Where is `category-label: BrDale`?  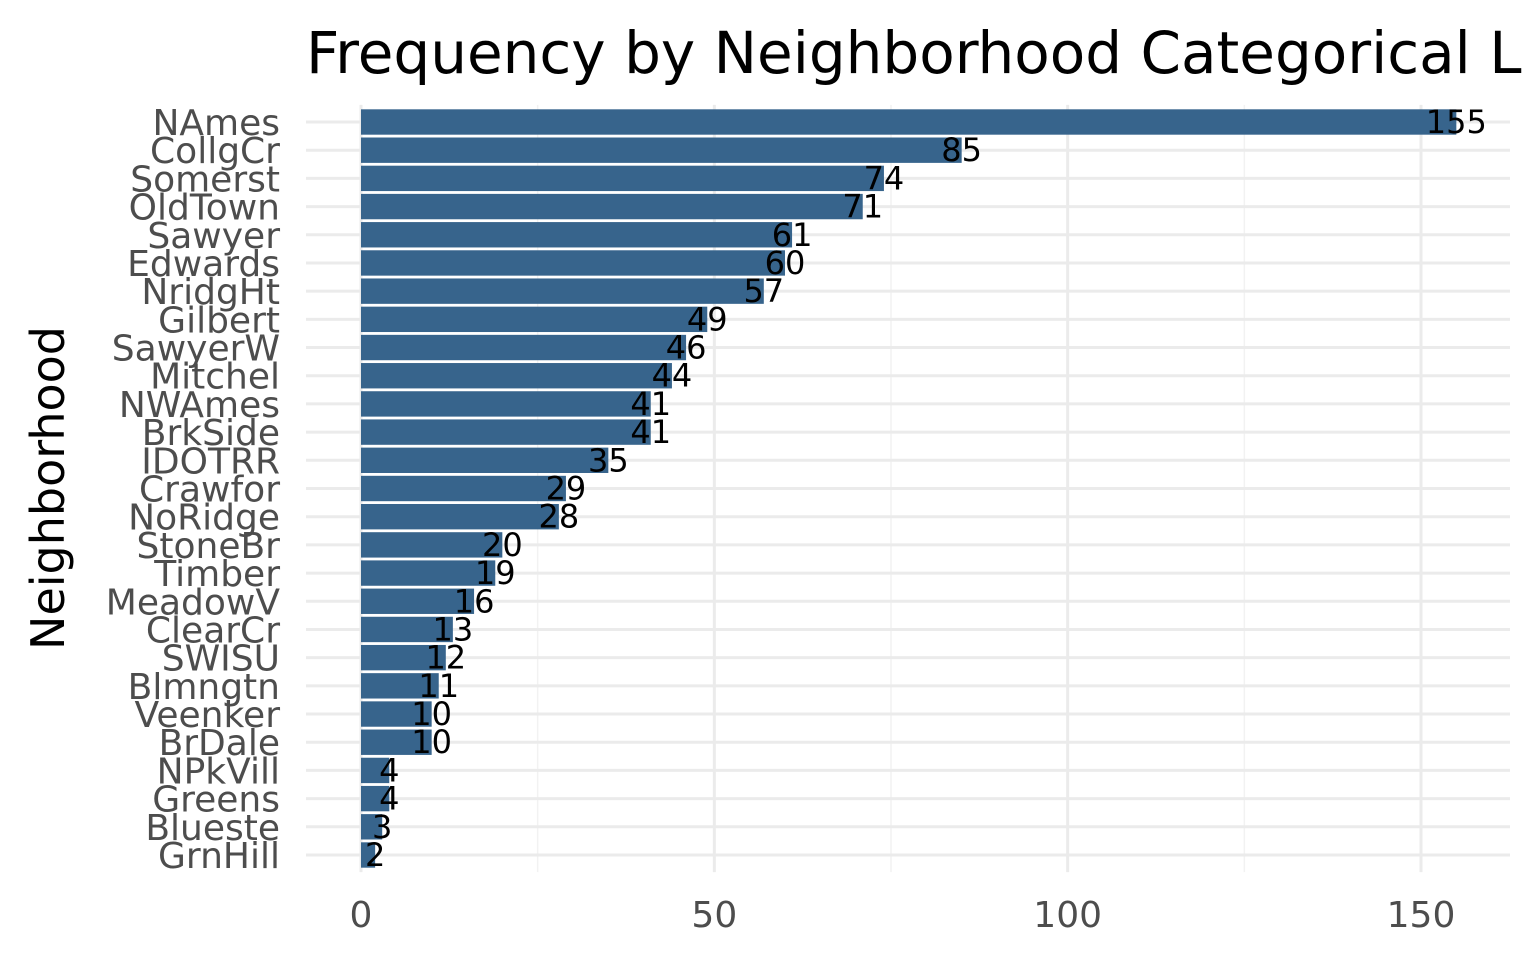
category-label: BrDale is located at coordinates (219, 743).